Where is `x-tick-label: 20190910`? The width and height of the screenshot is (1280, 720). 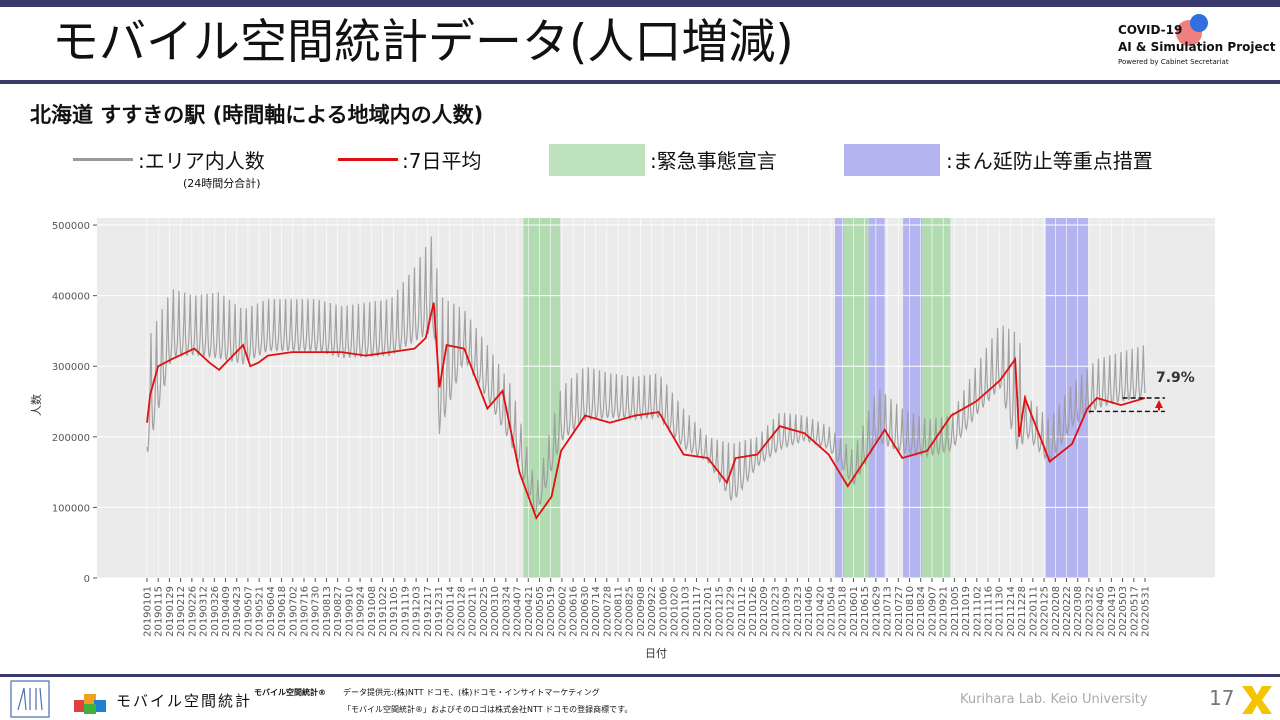 x-tick-label: 20190910 is located at coordinates (349, 611).